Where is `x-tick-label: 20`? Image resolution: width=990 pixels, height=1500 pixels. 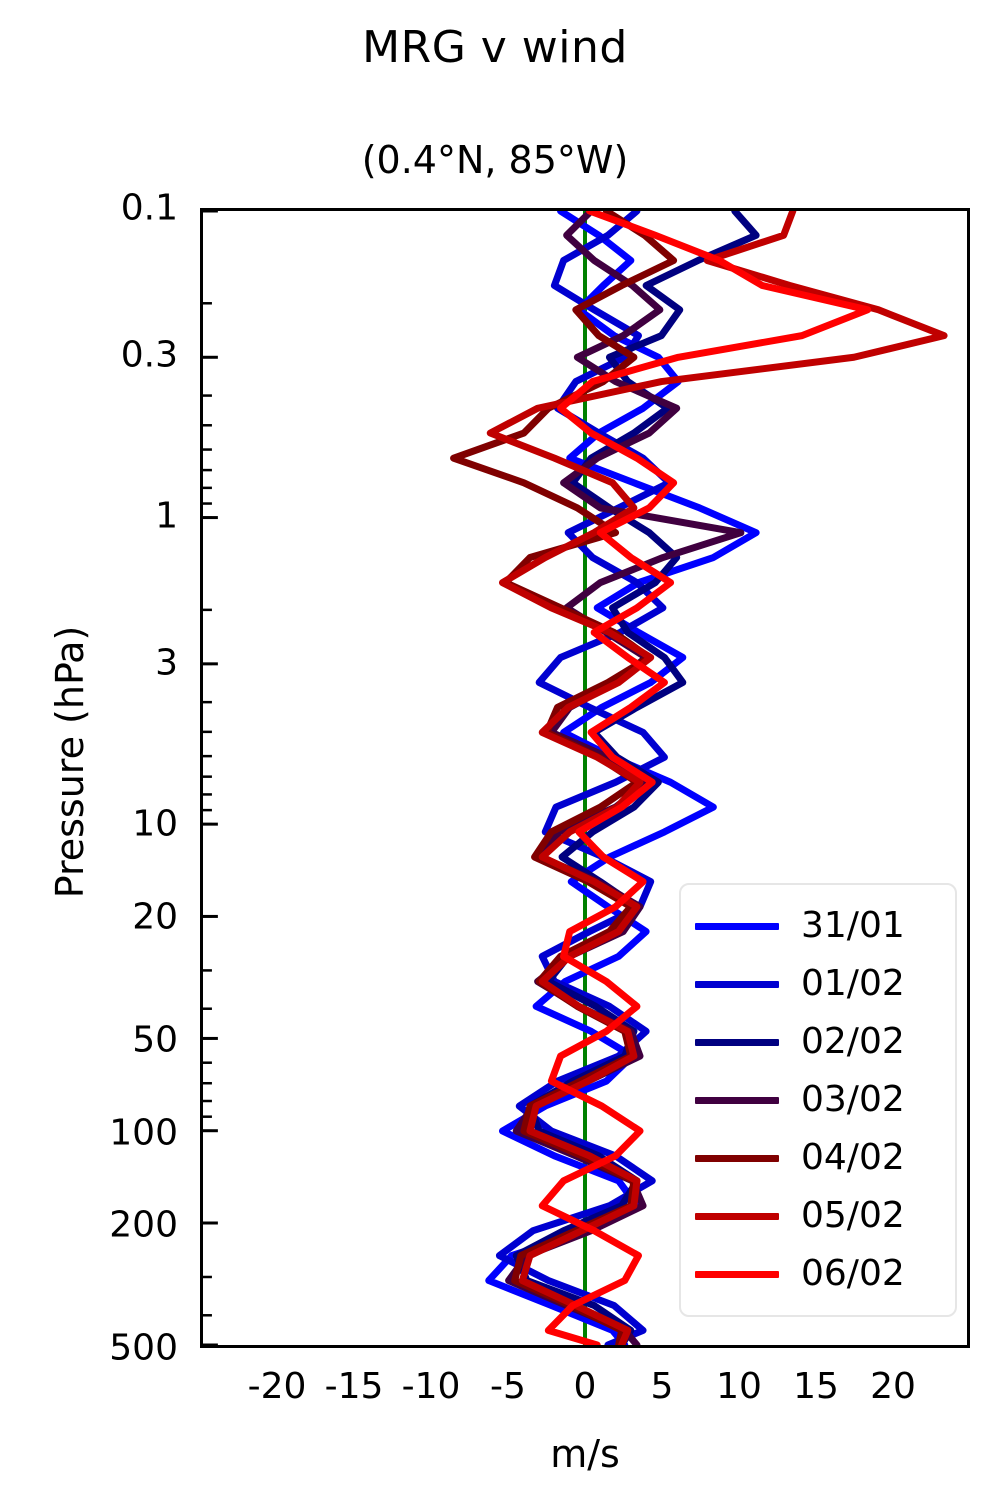 x-tick-label: 20 is located at coordinates (893, 1386).